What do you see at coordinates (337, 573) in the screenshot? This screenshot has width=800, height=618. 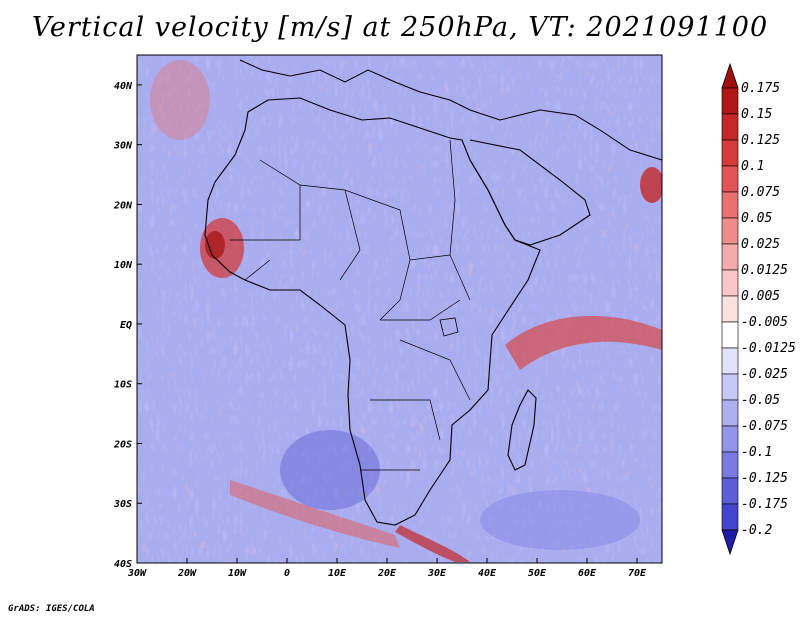 I see `x-tick-label: 10E` at bounding box center [337, 573].